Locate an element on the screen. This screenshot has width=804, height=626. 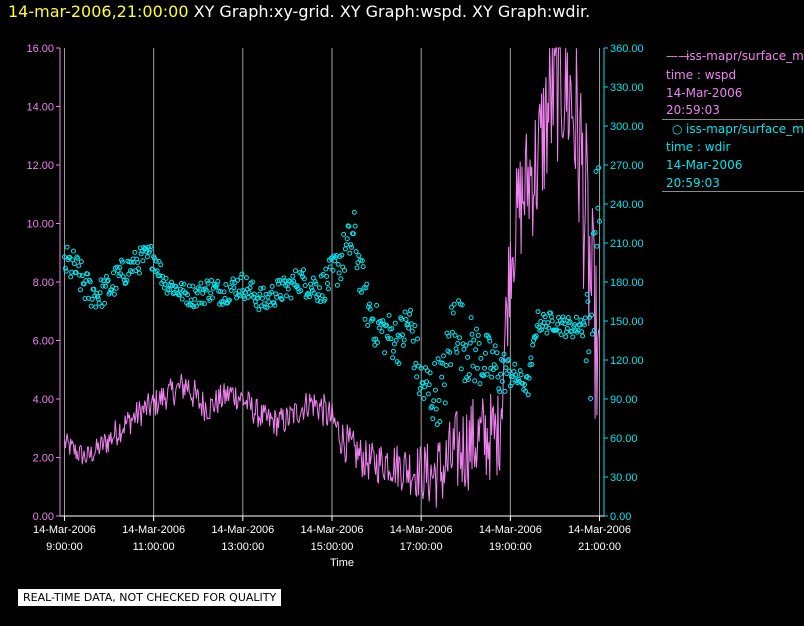
y-right-tick-label: 300.00 is located at coordinates (627, 127).